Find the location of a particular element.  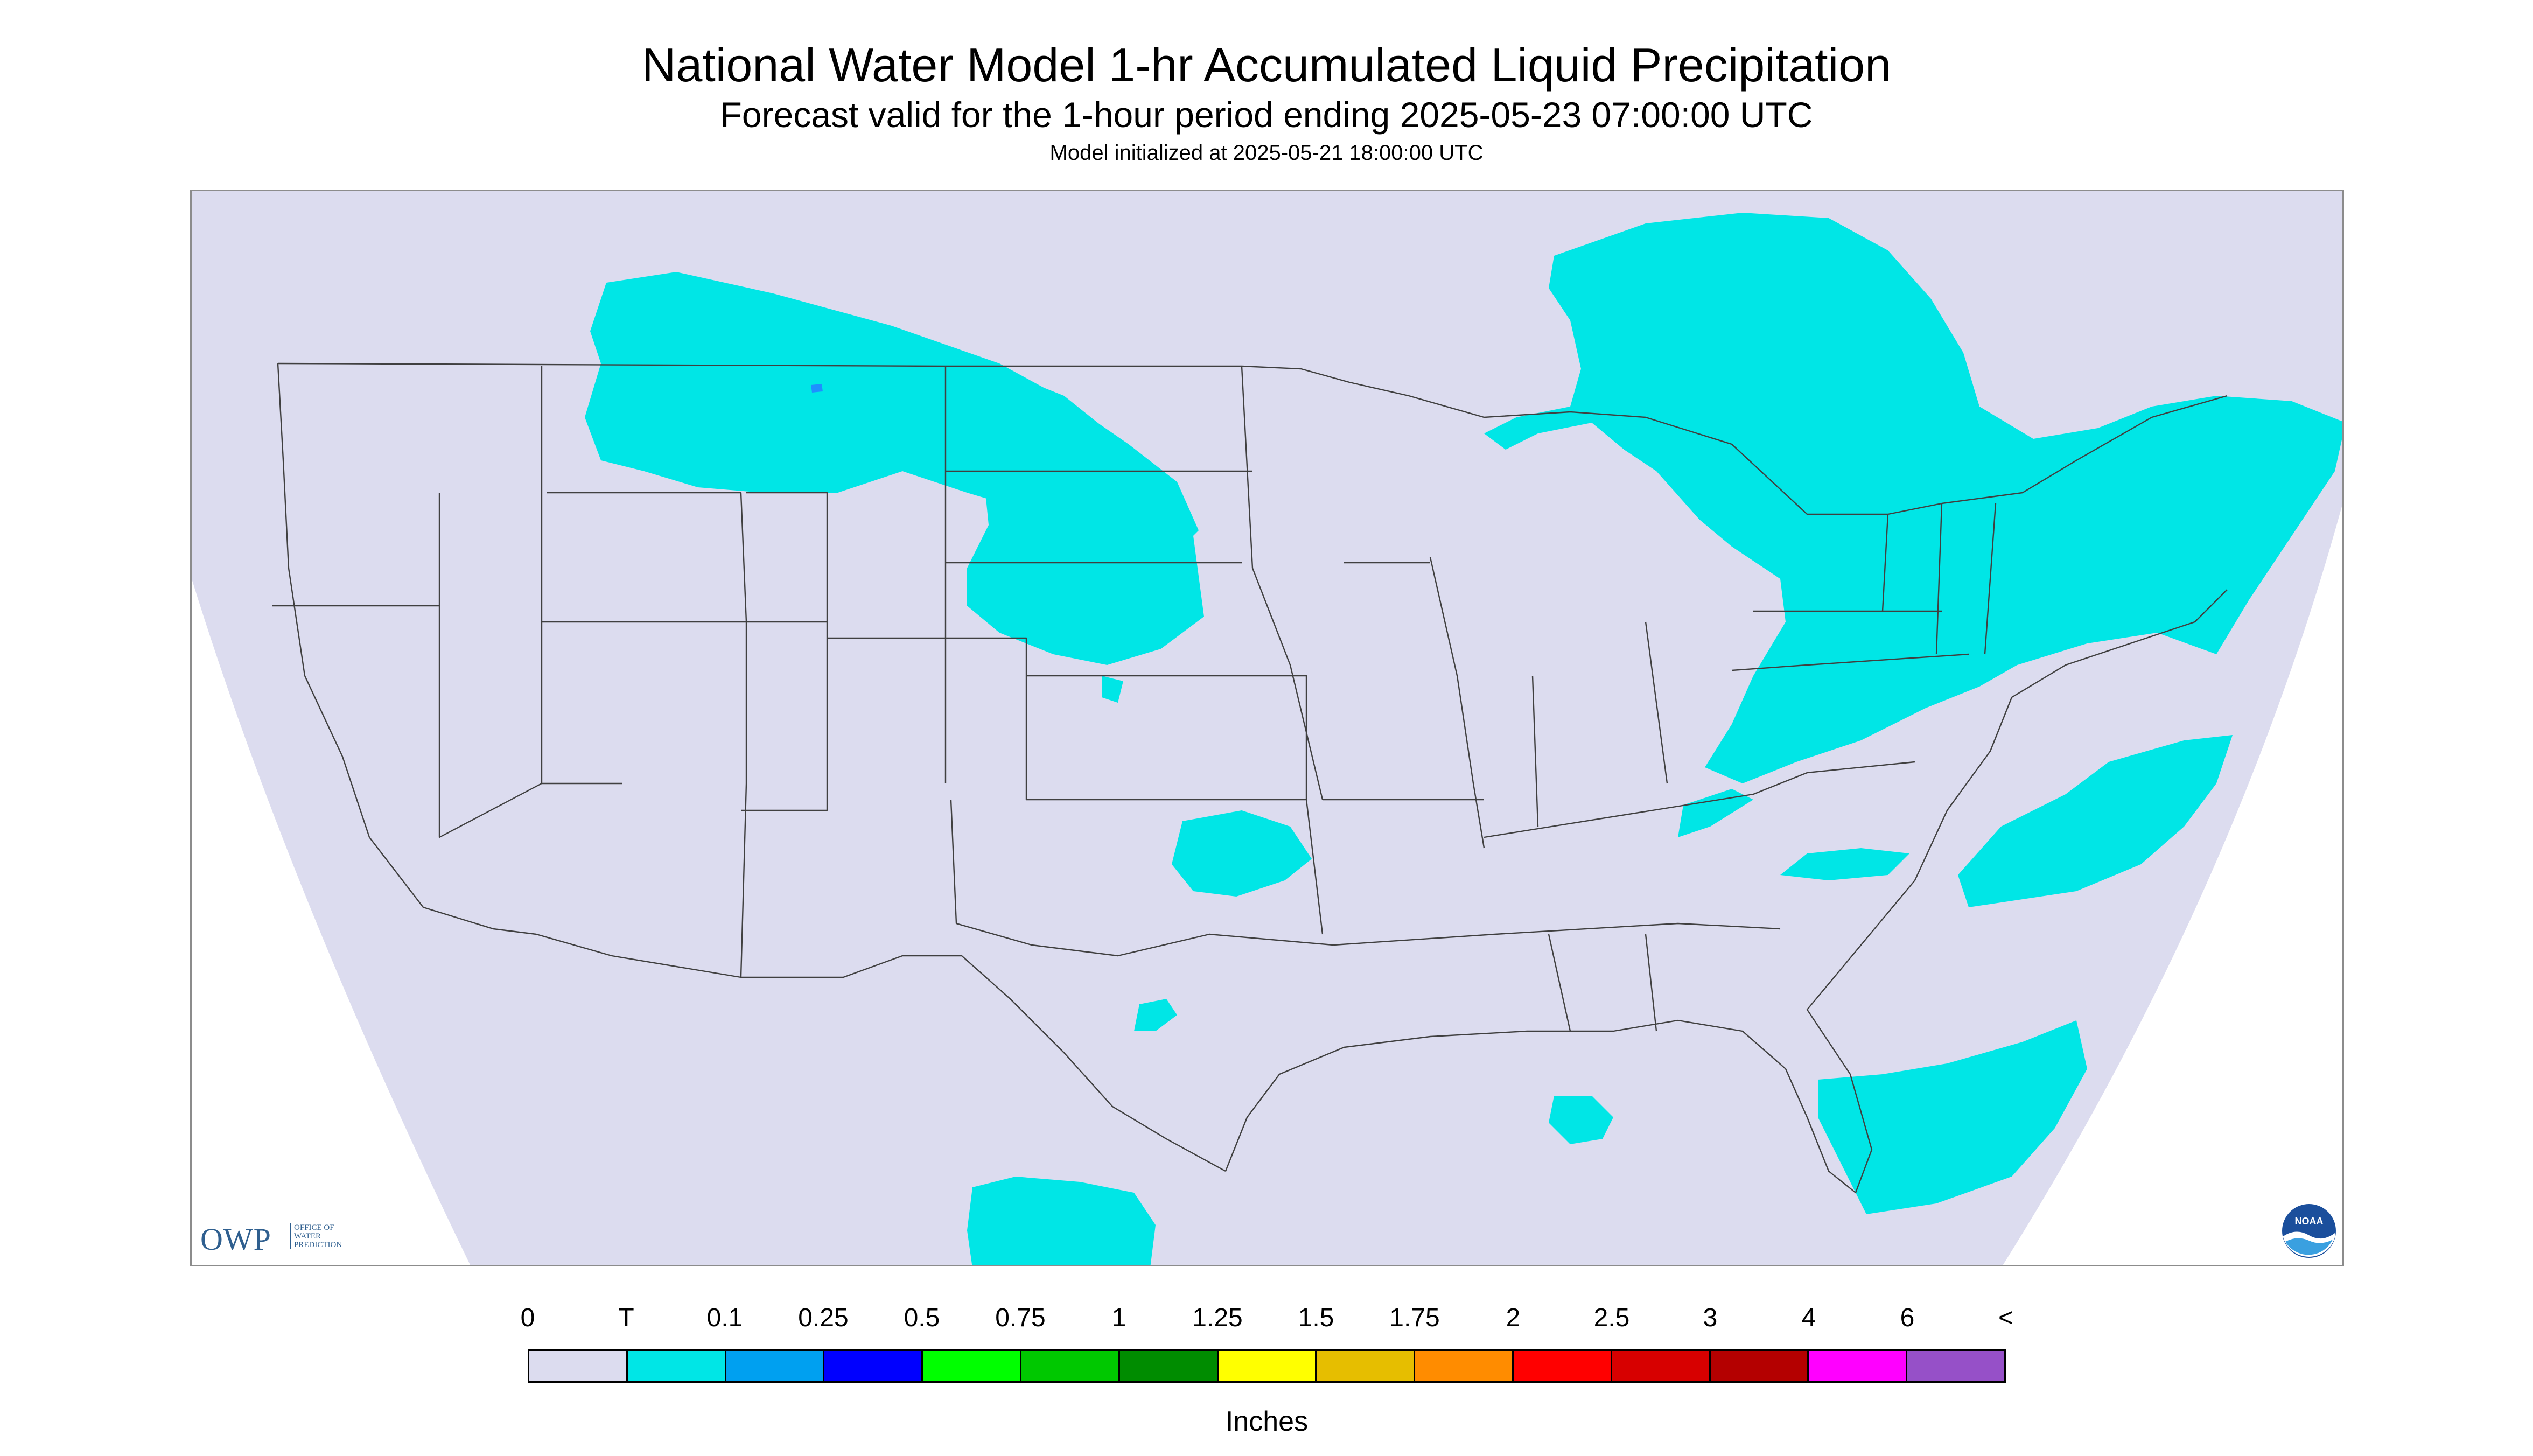

owp-logo-line-3: PREDICTION is located at coordinates (318, 1245).